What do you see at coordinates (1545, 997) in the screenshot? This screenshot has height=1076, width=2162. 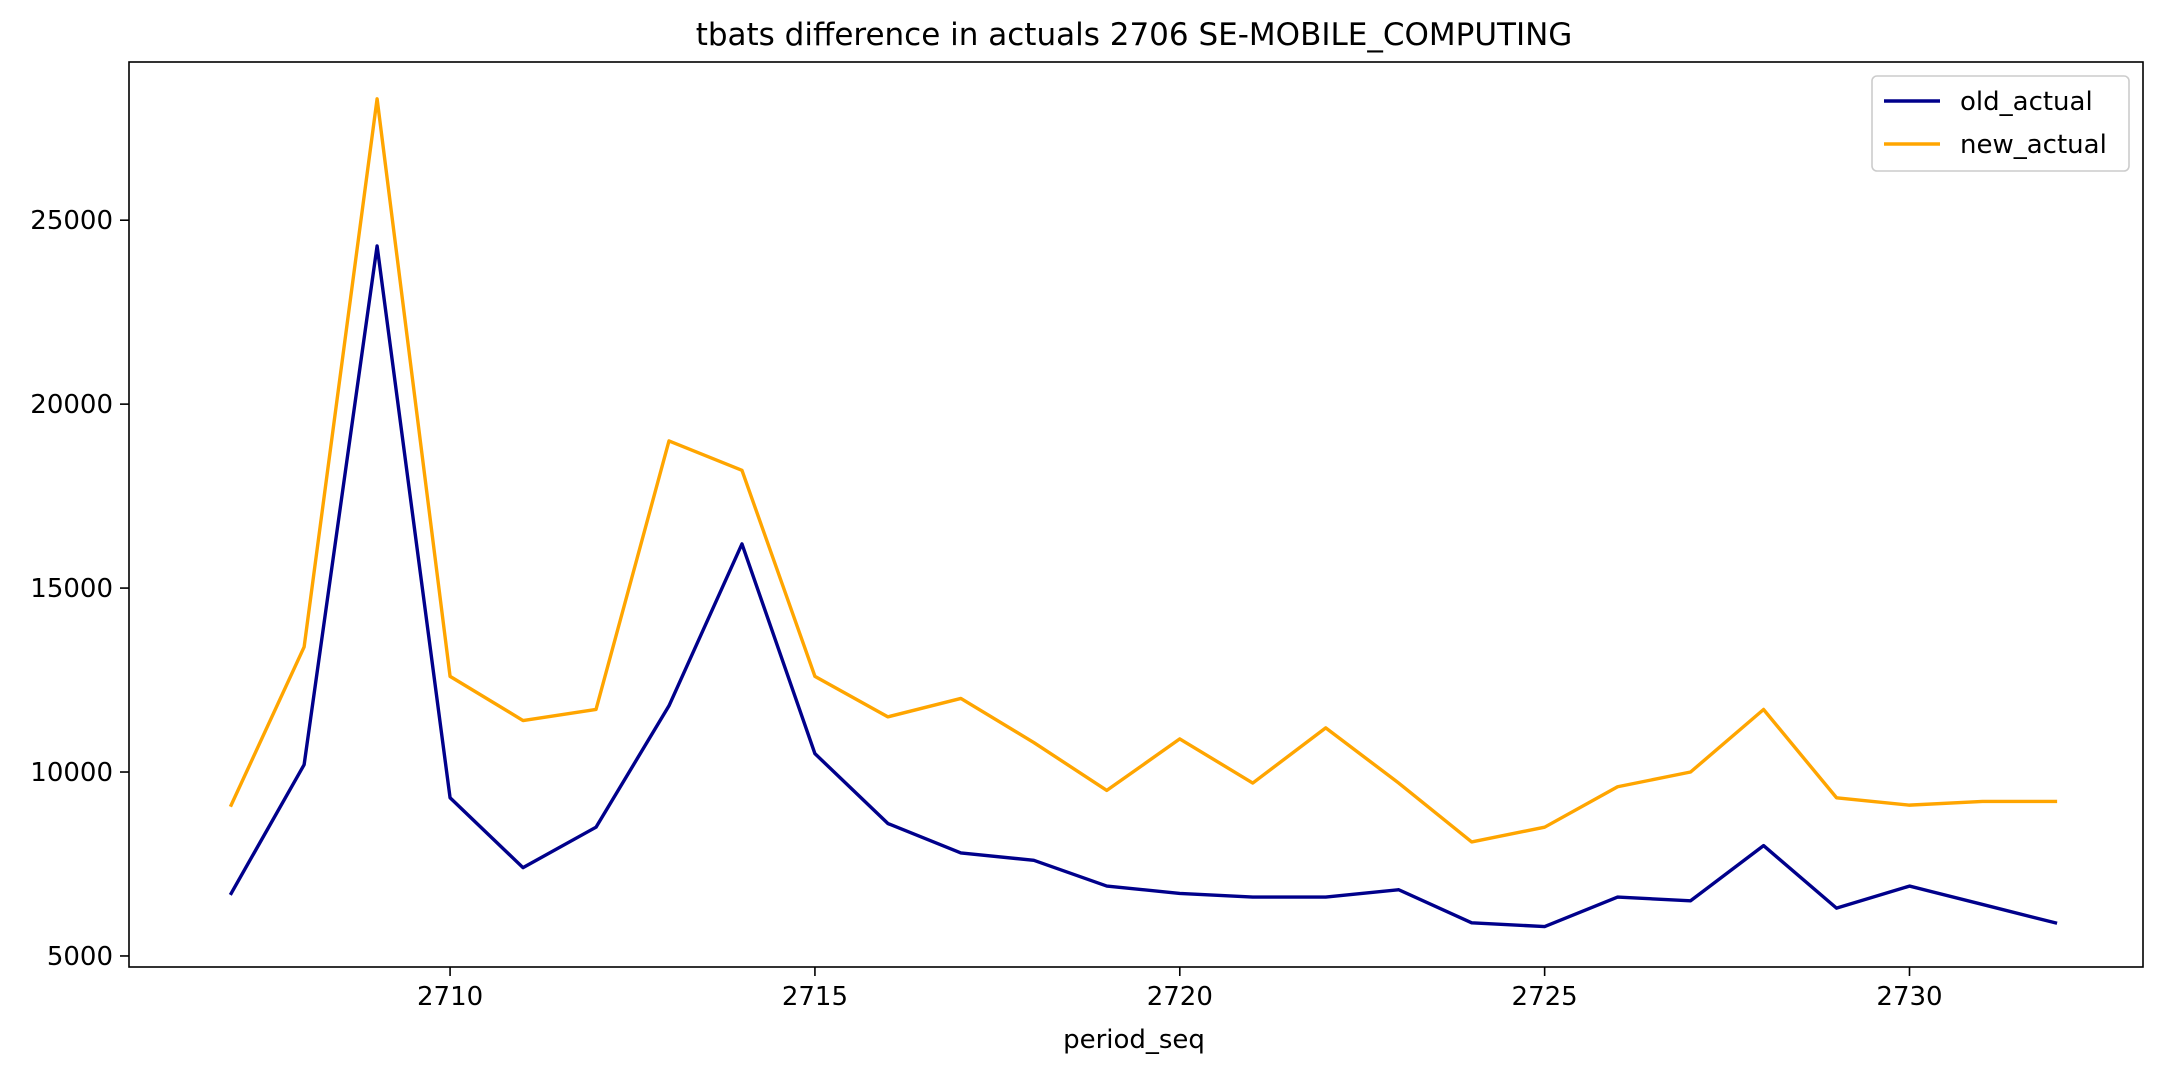 I see `x-tick-label: 2725` at bounding box center [1545, 997].